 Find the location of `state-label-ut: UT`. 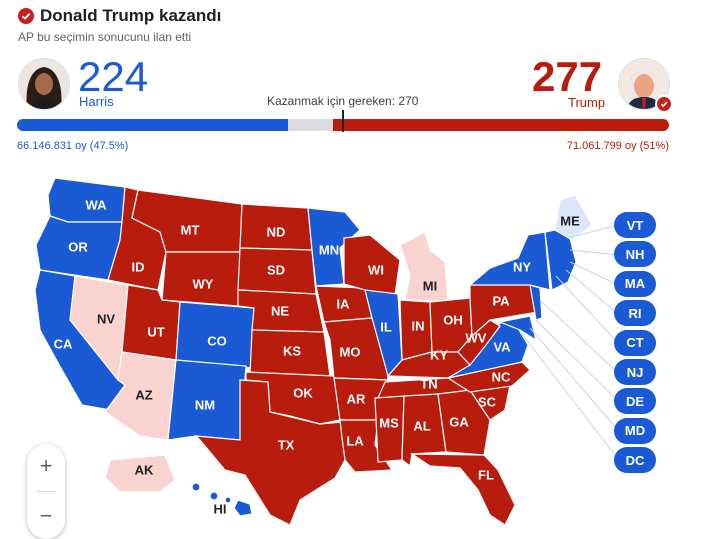

state-label-ut: UT is located at coordinates (155, 331).